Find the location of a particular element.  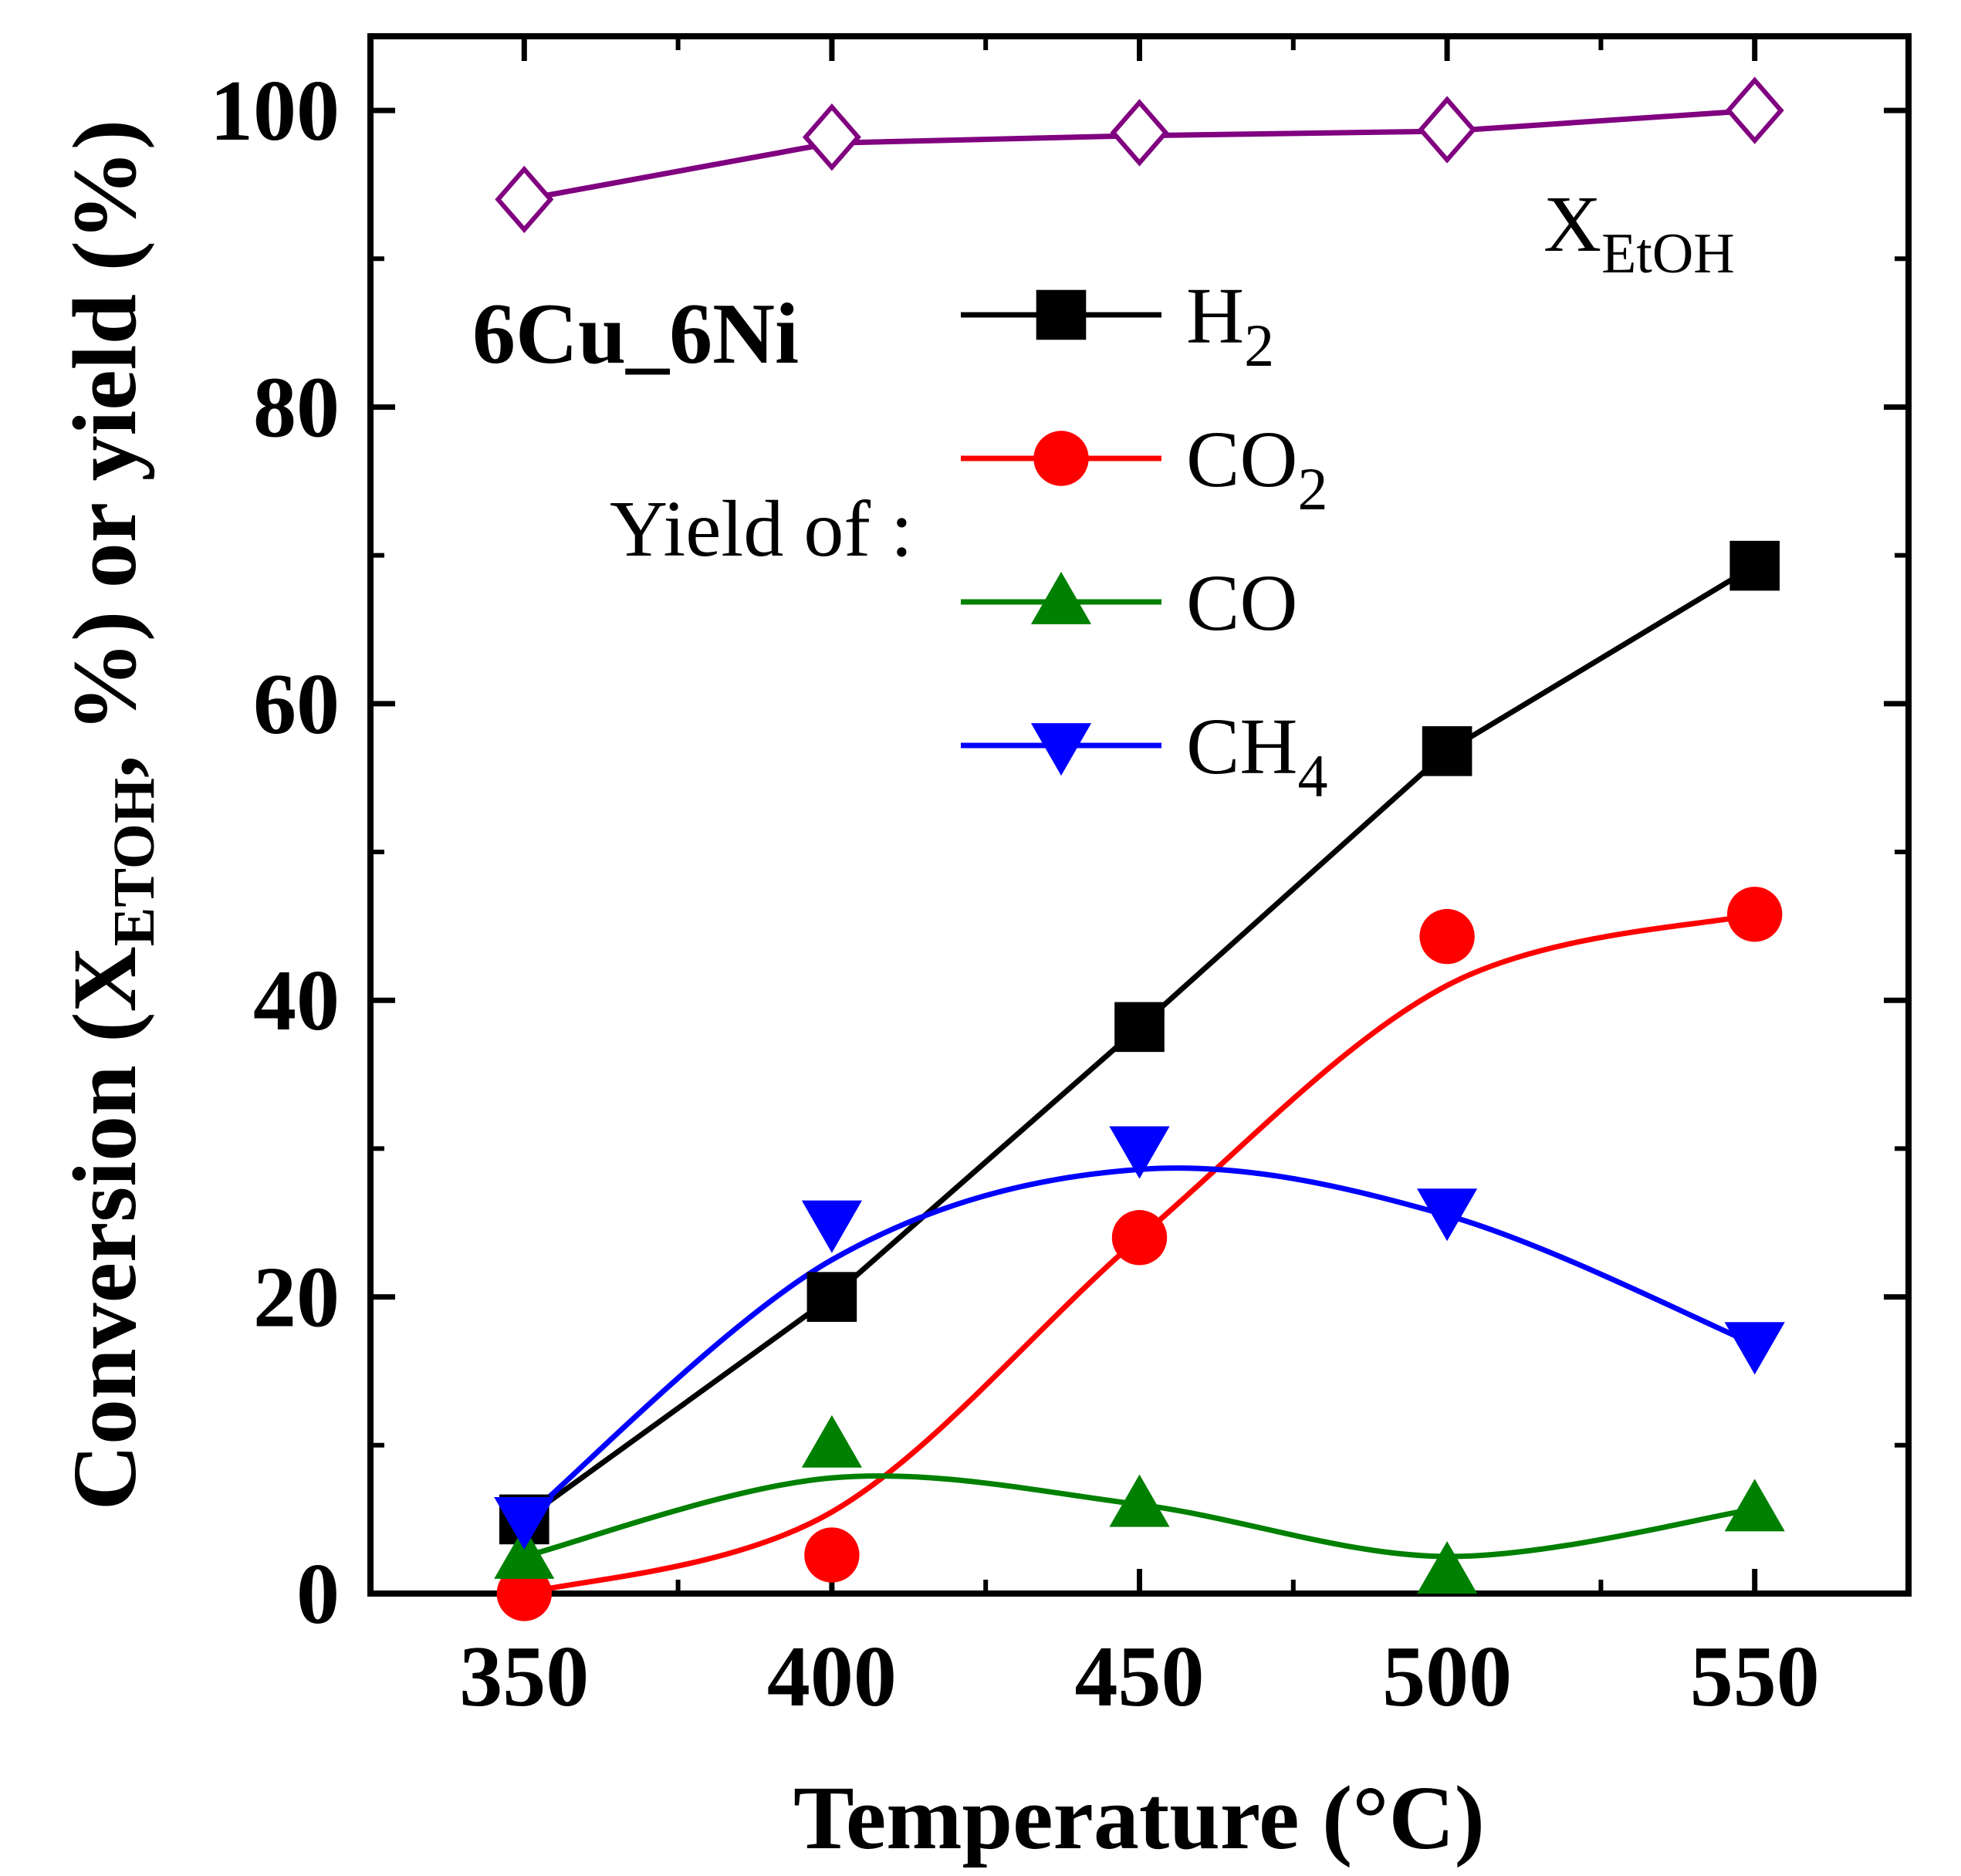

y-tick-label: 100 is located at coordinates (275, 111).